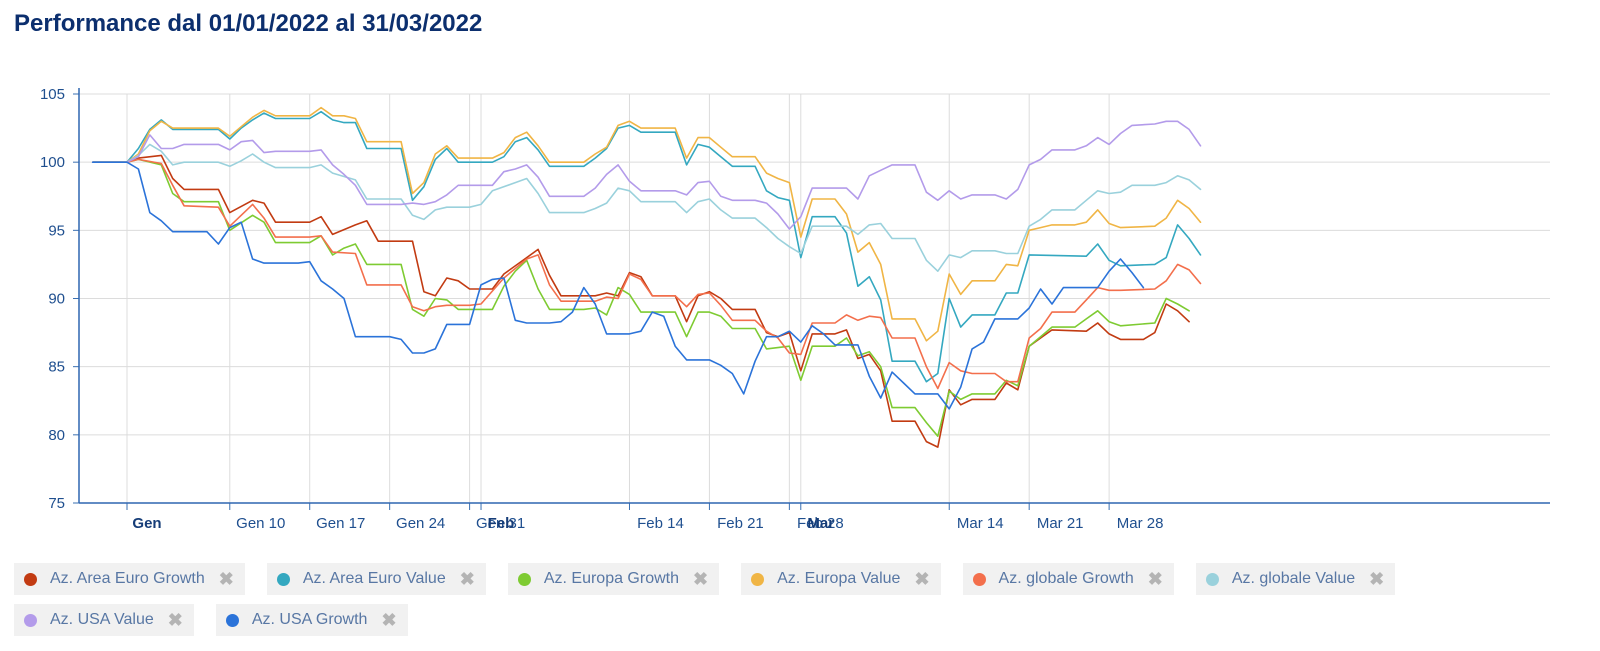 This screenshot has height=651, width=1600. What do you see at coordinates (660, 523) in the screenshot?
I see `x-tick-label: Feb 14` at bounding box center [660, 523].